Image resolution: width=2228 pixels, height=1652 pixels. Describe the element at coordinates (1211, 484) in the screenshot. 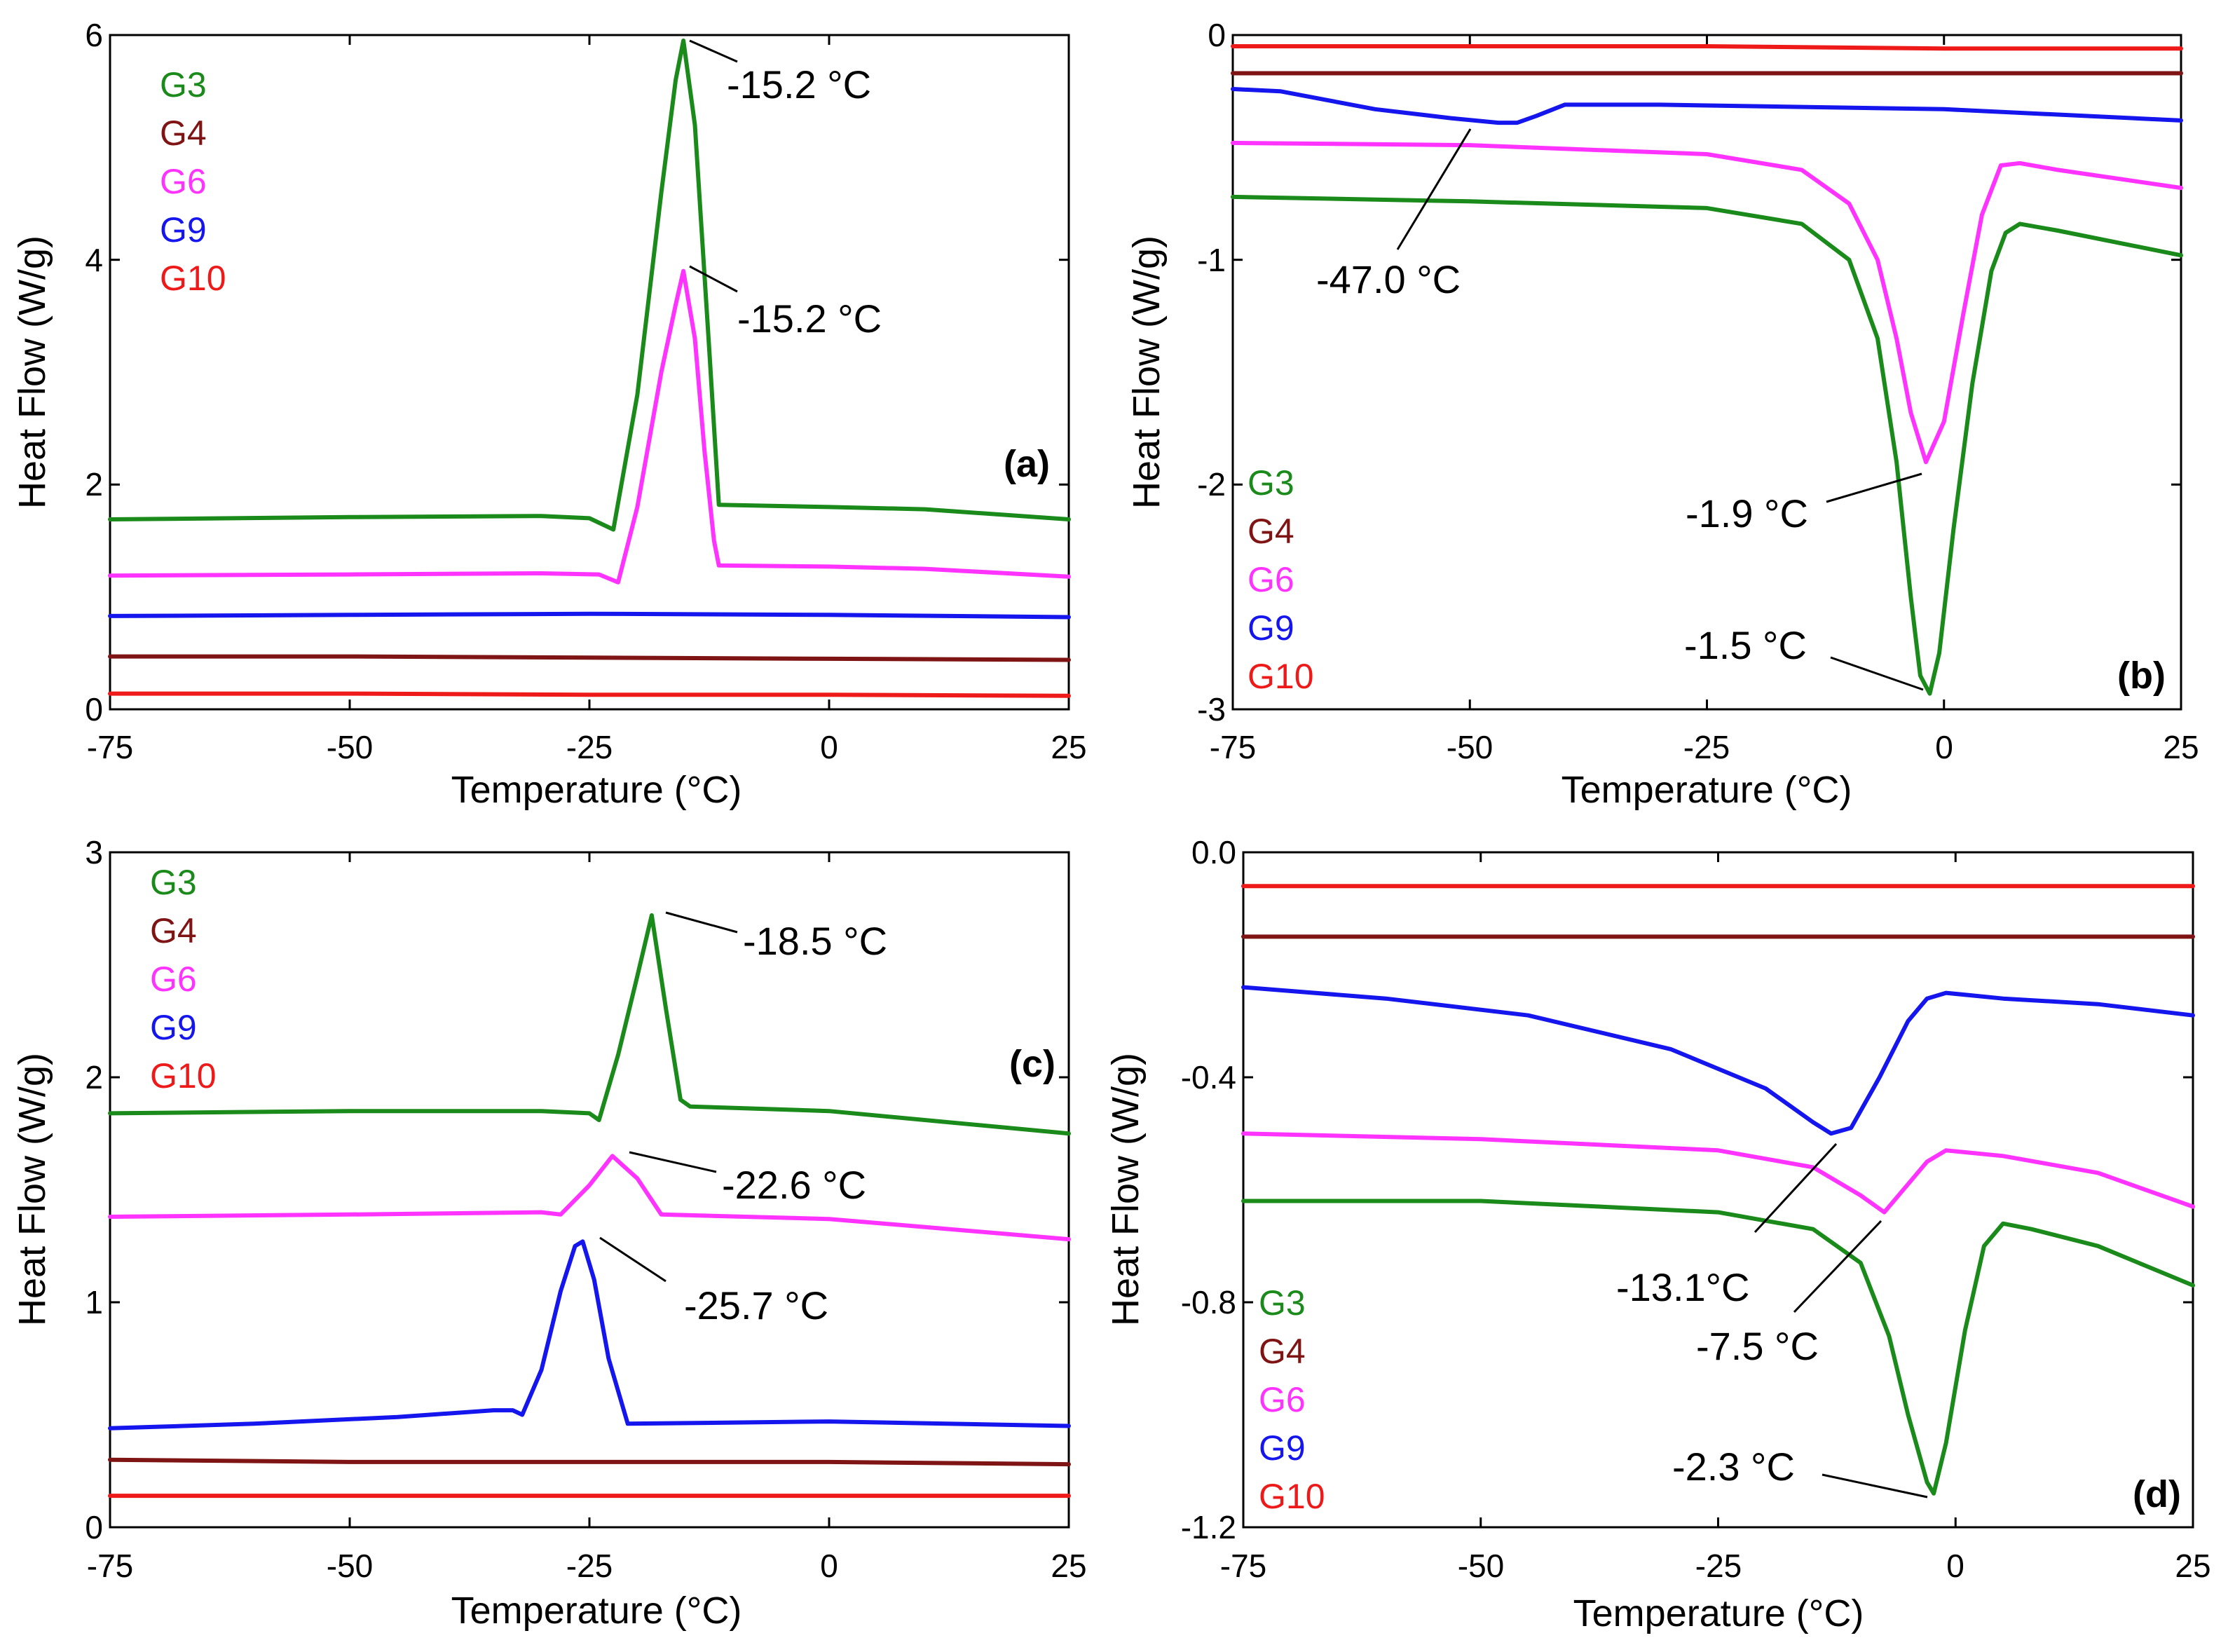

I see `y-tick-label: -2` at that location.